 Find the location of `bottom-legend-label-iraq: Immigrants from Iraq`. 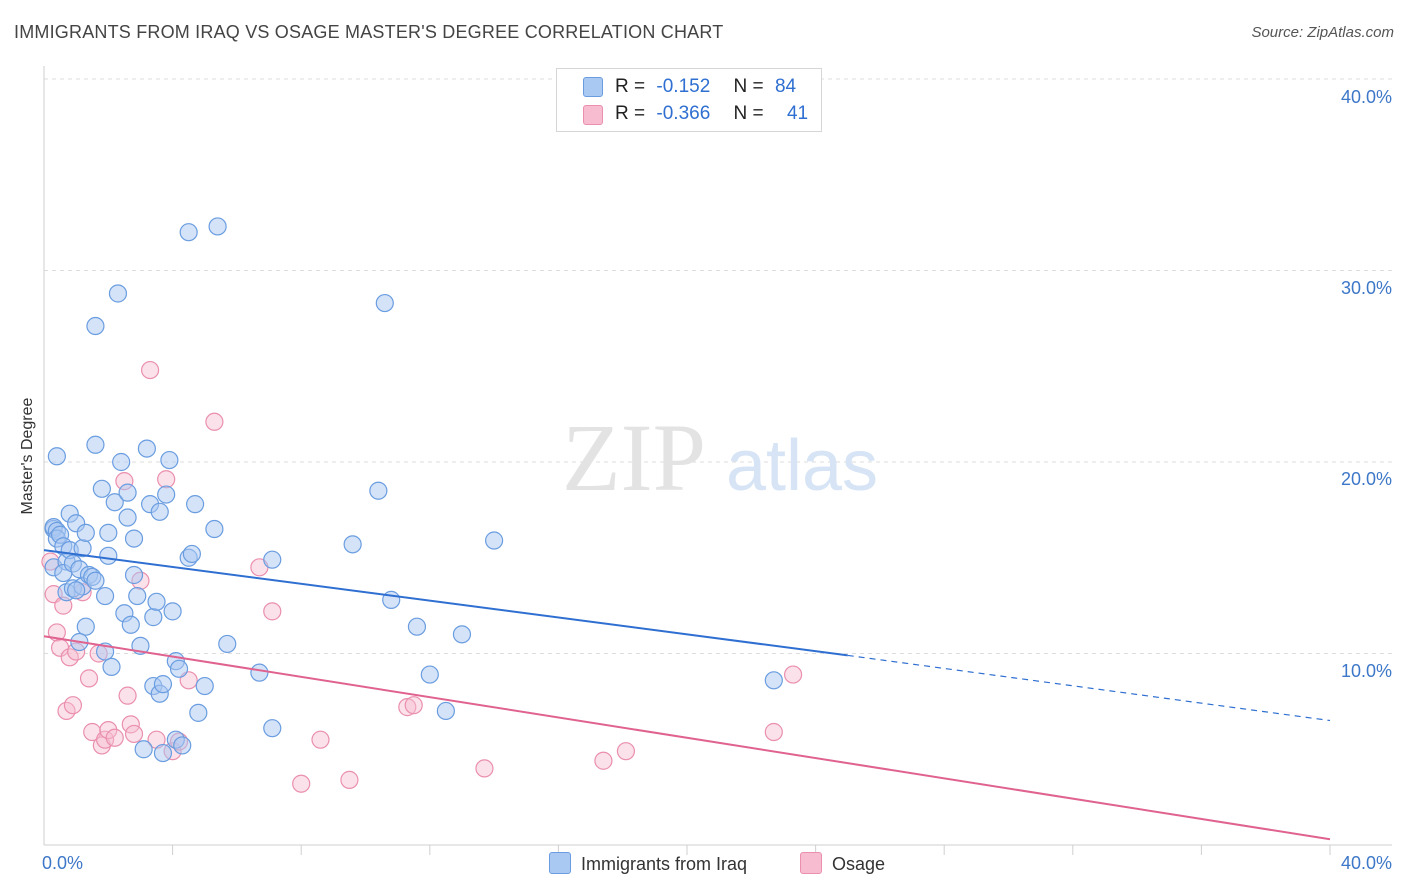

bottom-legend-label-iraq: Immigrants from Iraq is located at coordinates (664, 864).